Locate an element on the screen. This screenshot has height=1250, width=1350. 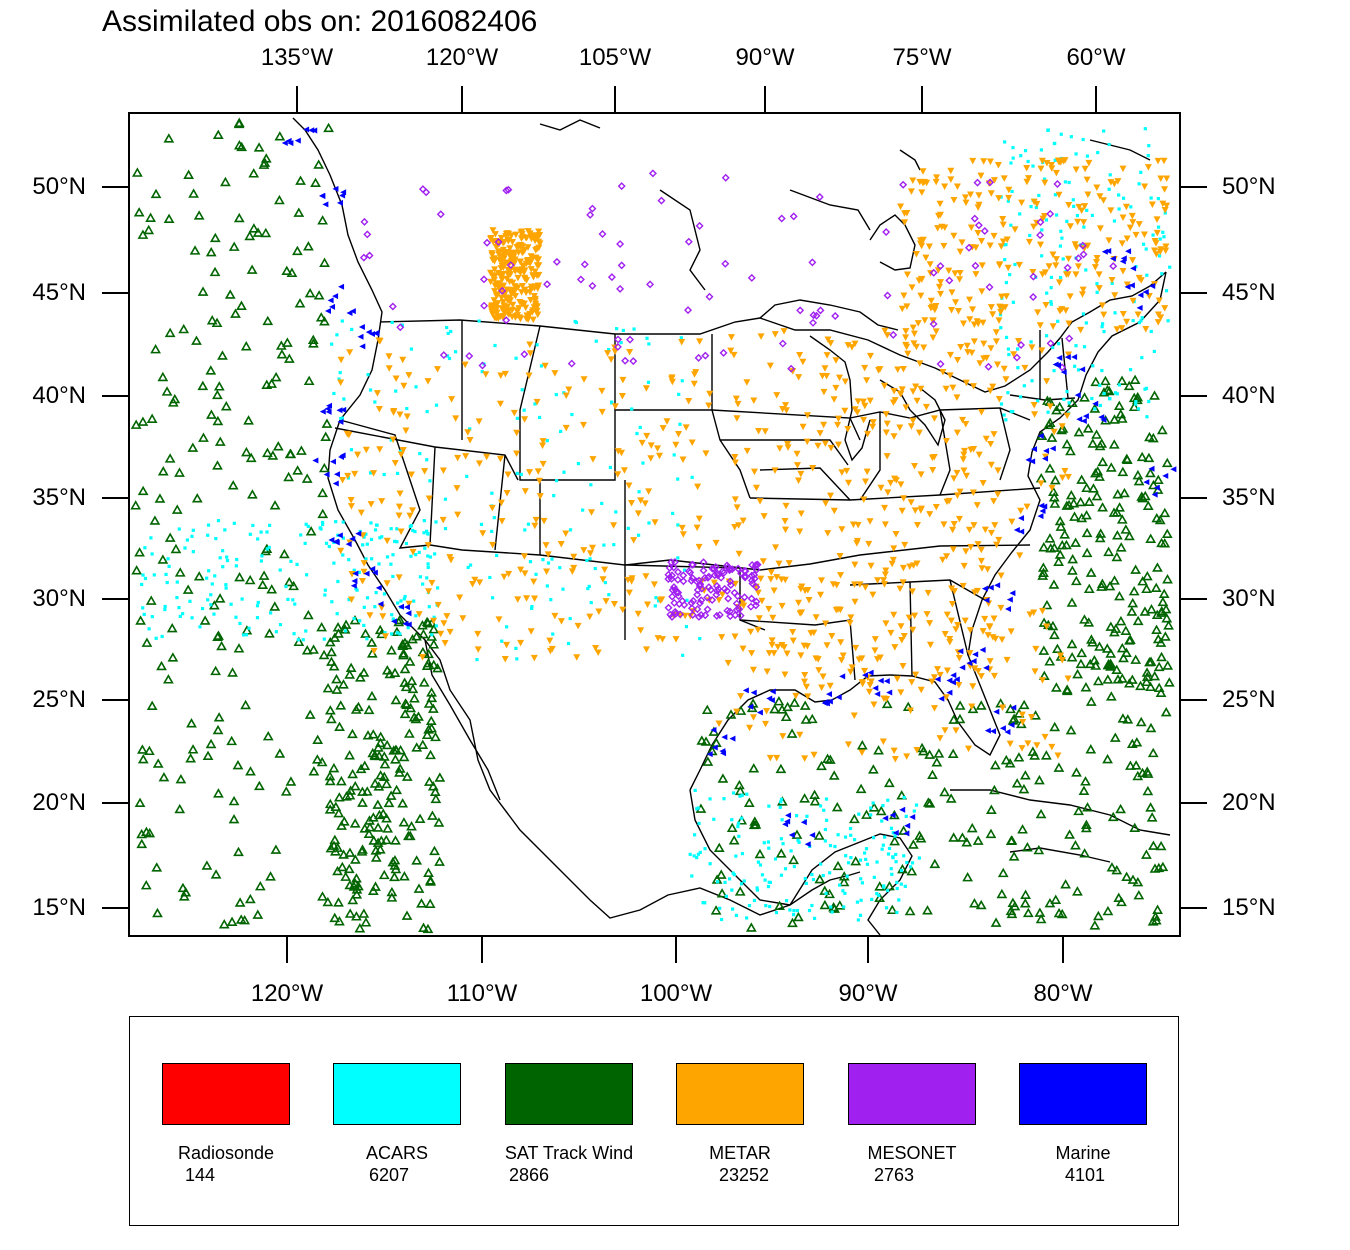
right-lat-label-45n: 45°N is located at coordinates (1249, 292).